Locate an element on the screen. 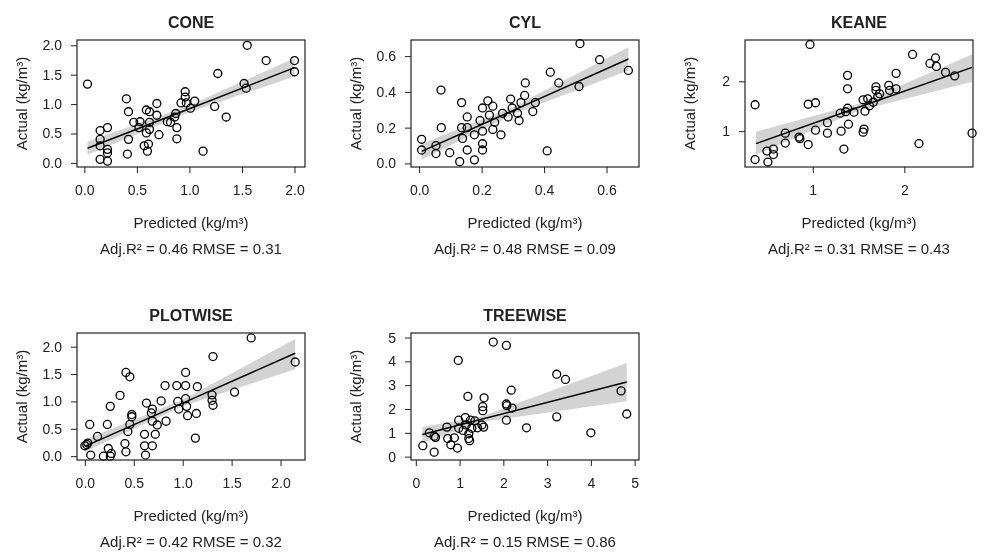 The image size is (1003, 558). x-tick-label: 1.5 is located at coordinates (242, 189).